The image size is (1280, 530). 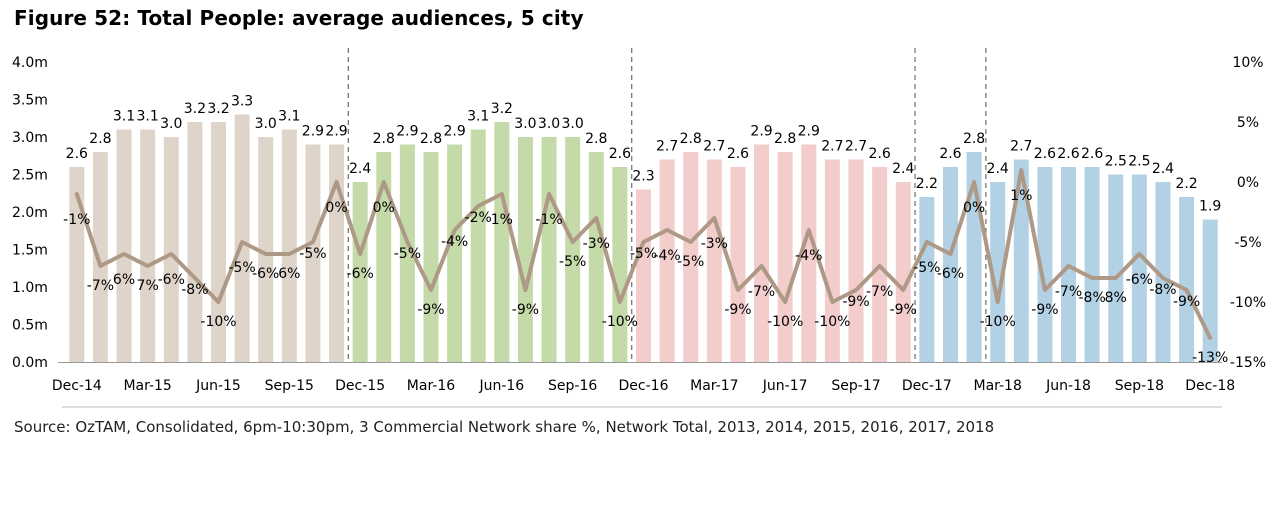 What do you see at coordinates (478, 218) in the screenshot?
I see `line-data-label: -2%` at bounding box center [478, 218].